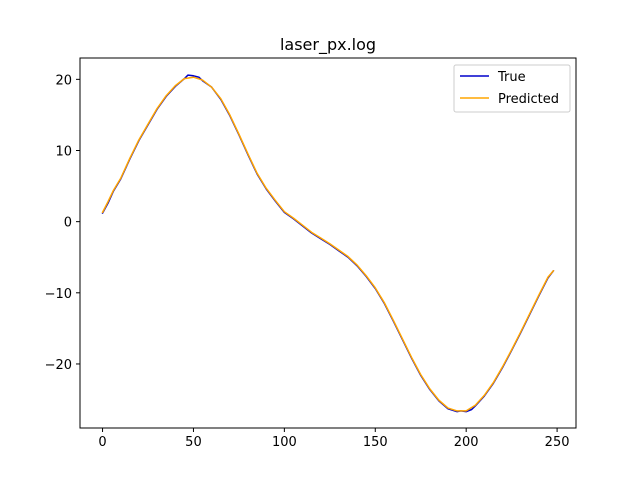  What do you see at coordinates (528, 99) in the screenshot?
I see `legend-label-predicted: Predicted` at bounding box center [528, 99].